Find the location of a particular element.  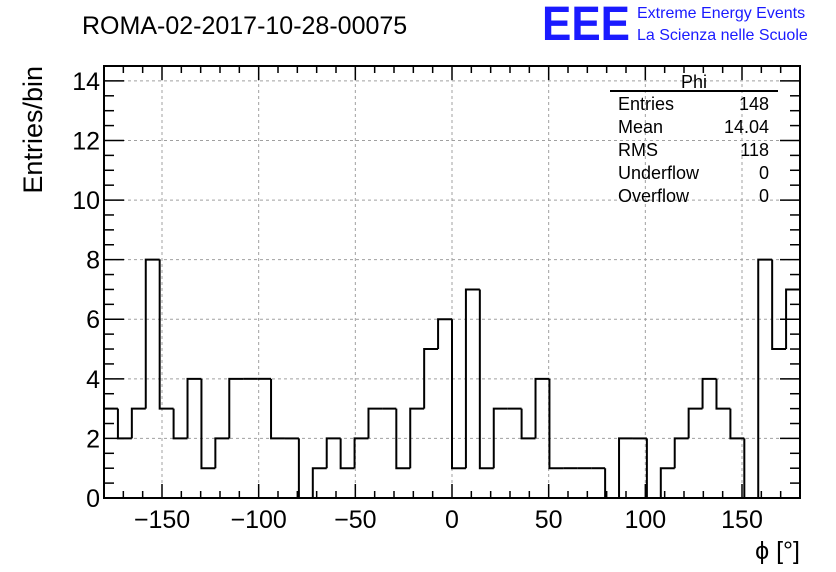

x-tick-label: 100 is located at coordinates (645, 520).